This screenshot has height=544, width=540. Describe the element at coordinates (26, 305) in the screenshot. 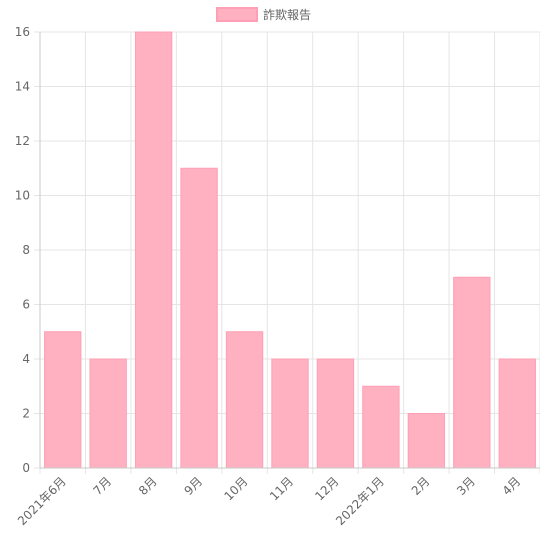

I see `y-tick-label: 6` at that location.